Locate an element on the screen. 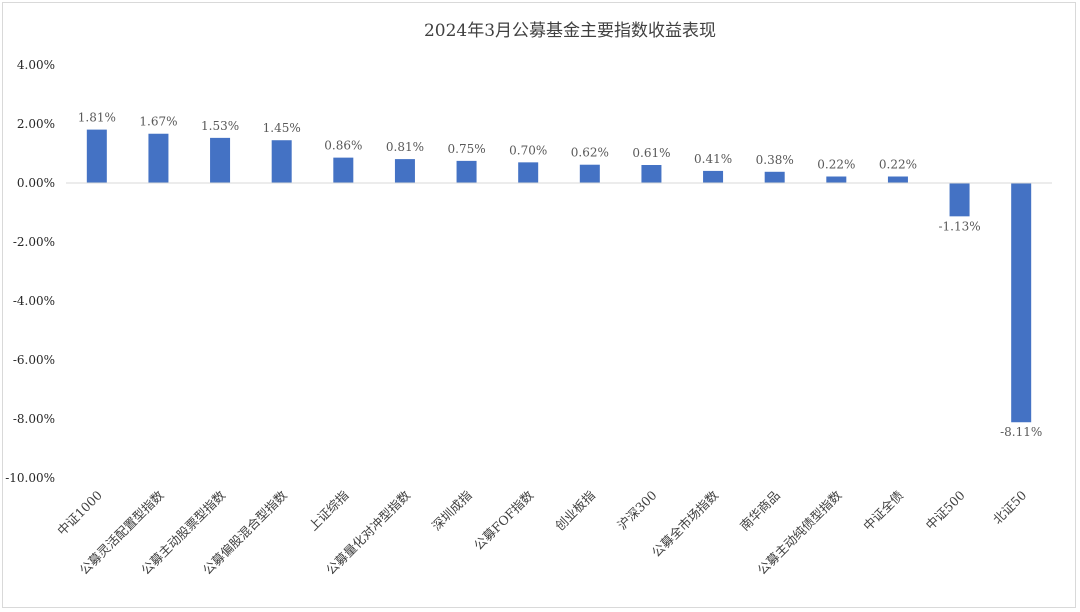 Image resolution: width=1080 pixels, height=612 pixels. x-tick-label: 中证1000 is located at coordinates (79, 512).